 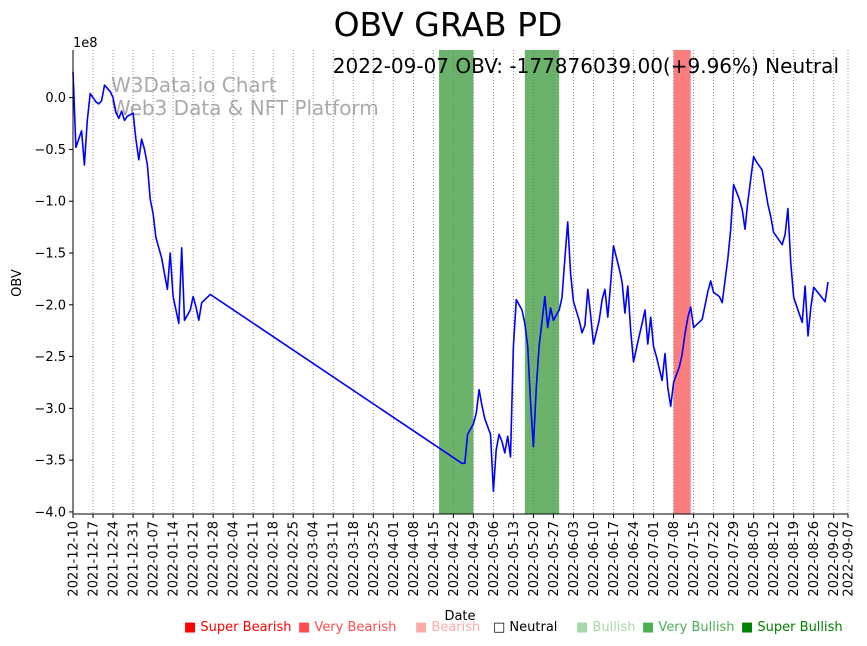 I want to click on x-tick-label: 2022-07-15, so click(x=694, y=559).